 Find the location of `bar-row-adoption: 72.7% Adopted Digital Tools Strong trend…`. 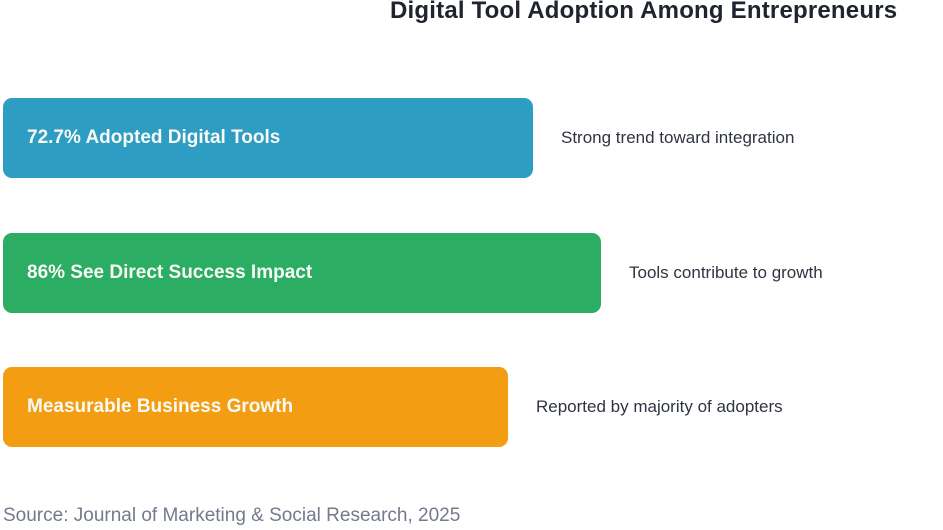

bar-row-adoption: 72.7% Adopted Digital Tools Strong trend… is located at coordinates (398, 138).